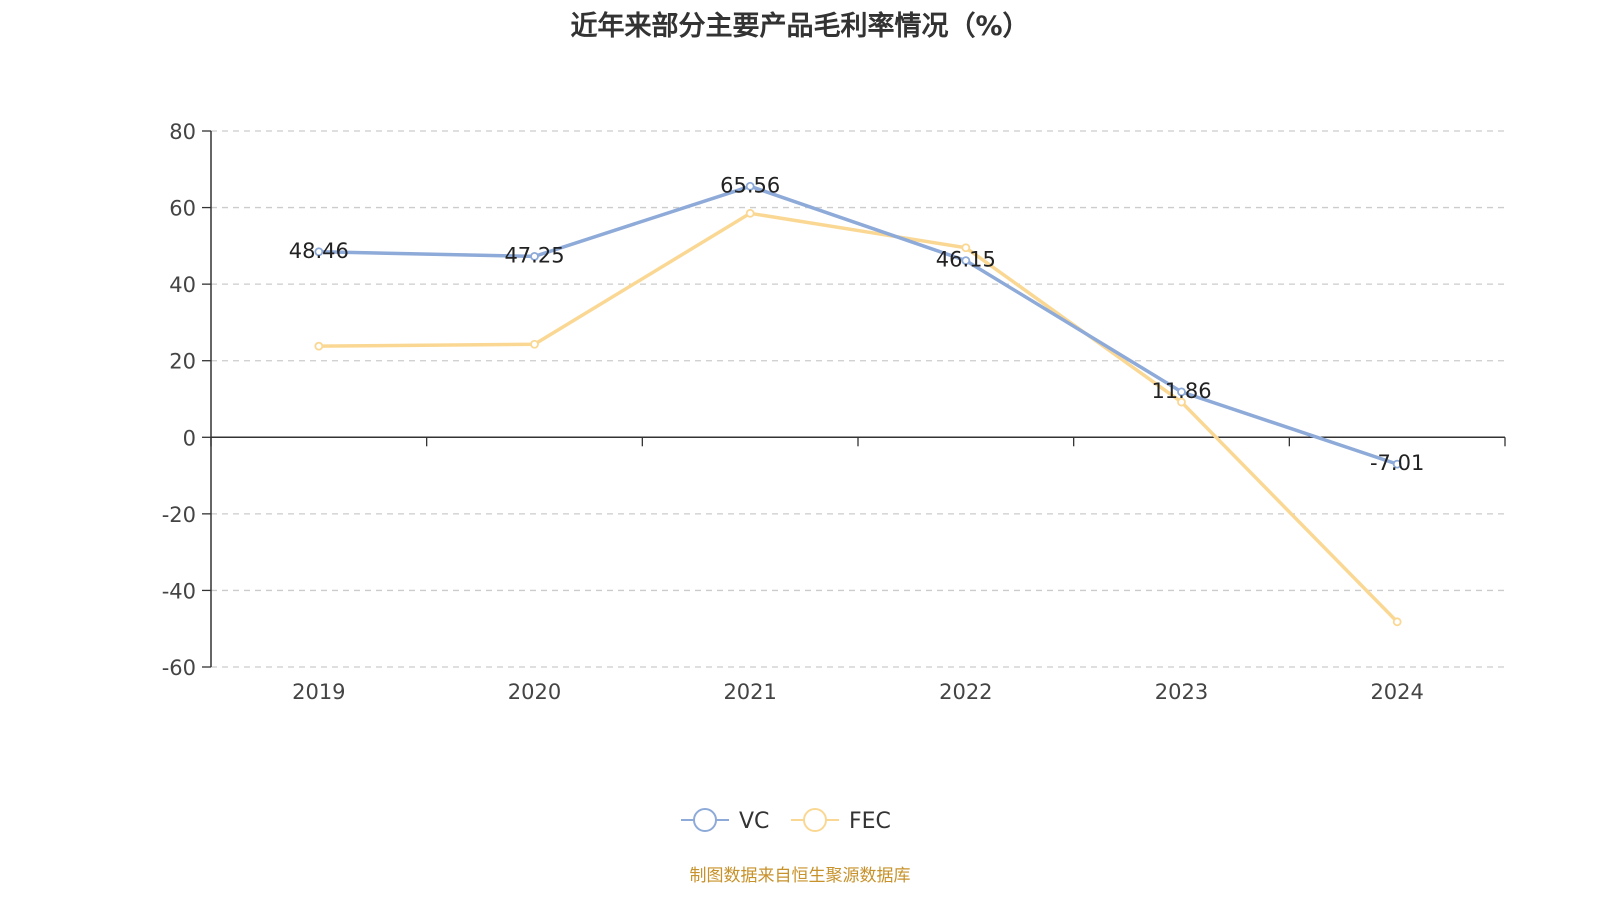 This screenshot has height=900, width=1600. I want to click on data-label: 47.25, so click(534, 255).